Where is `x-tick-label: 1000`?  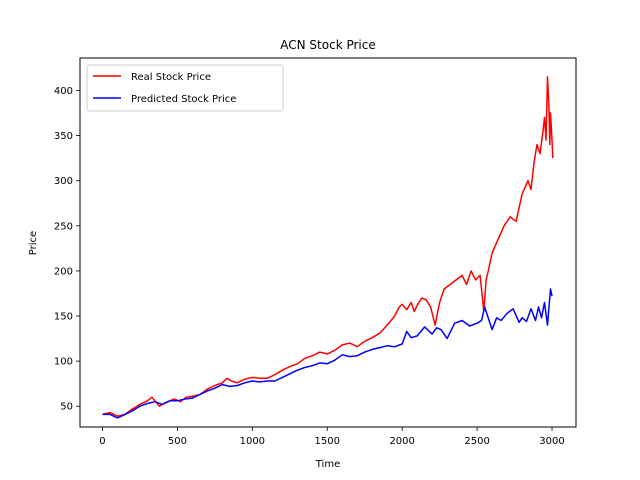
x-tick-label: 1000 is located at coordinates (252, 441).